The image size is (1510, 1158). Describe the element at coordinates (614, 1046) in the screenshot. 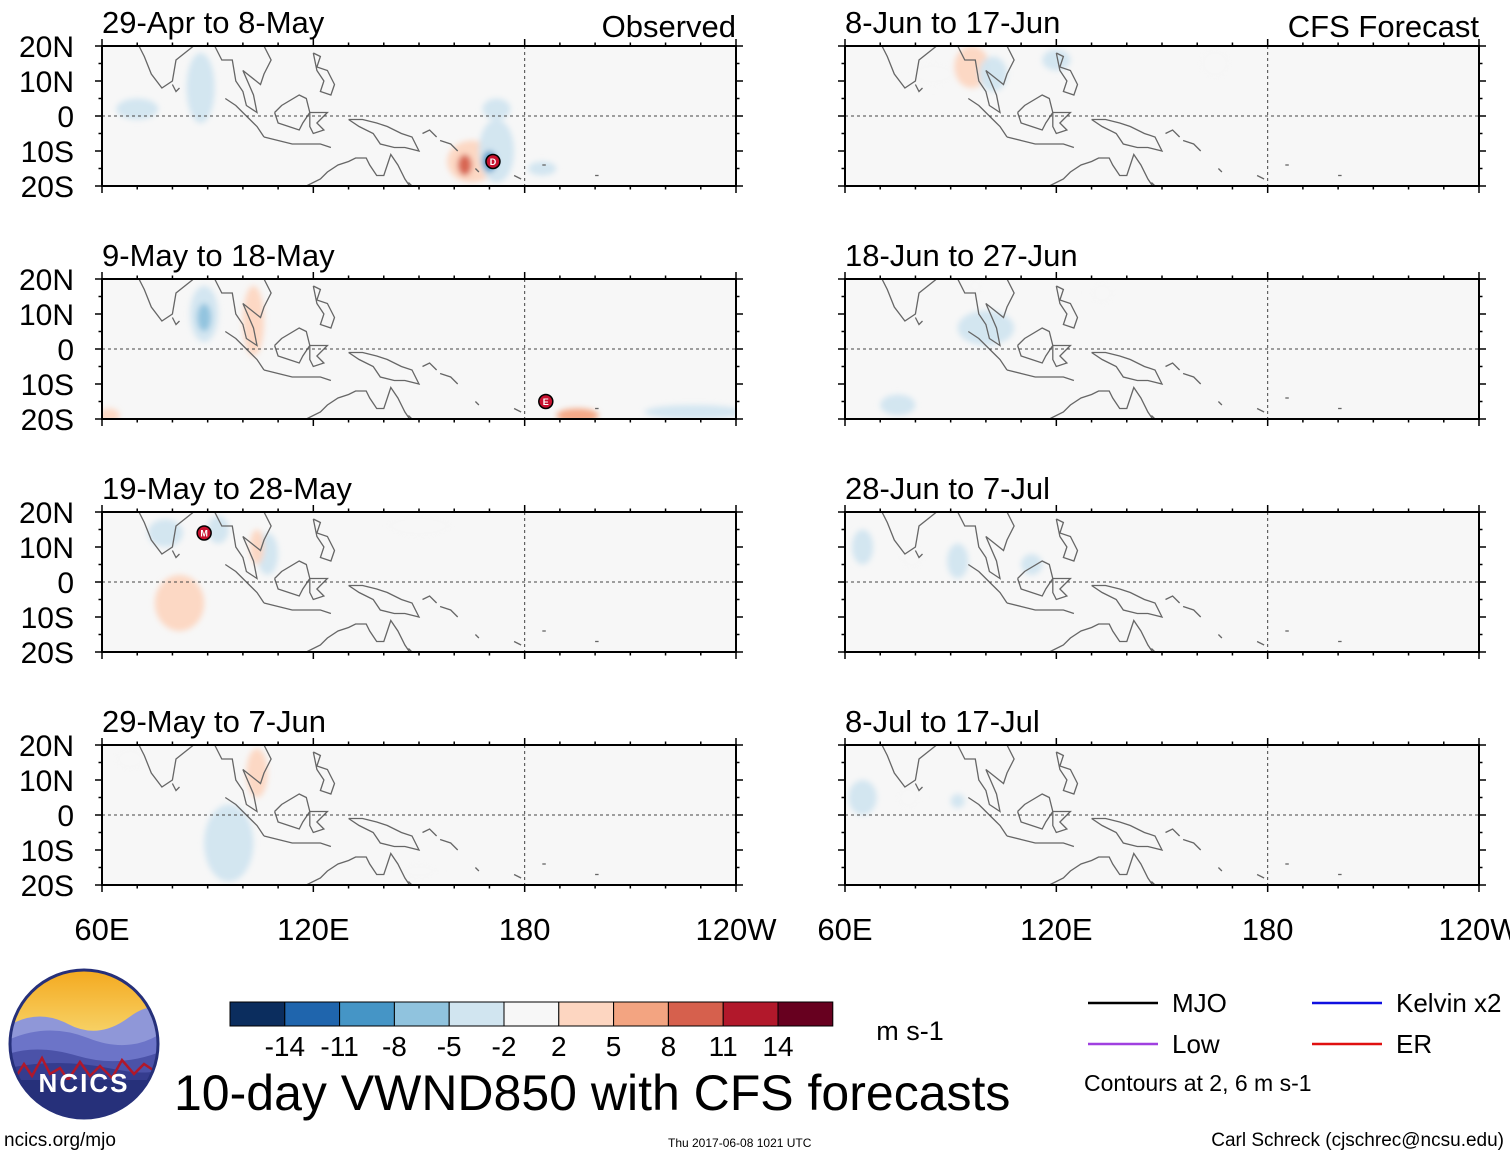

I see `colorbar-level-label: 5` at that location.